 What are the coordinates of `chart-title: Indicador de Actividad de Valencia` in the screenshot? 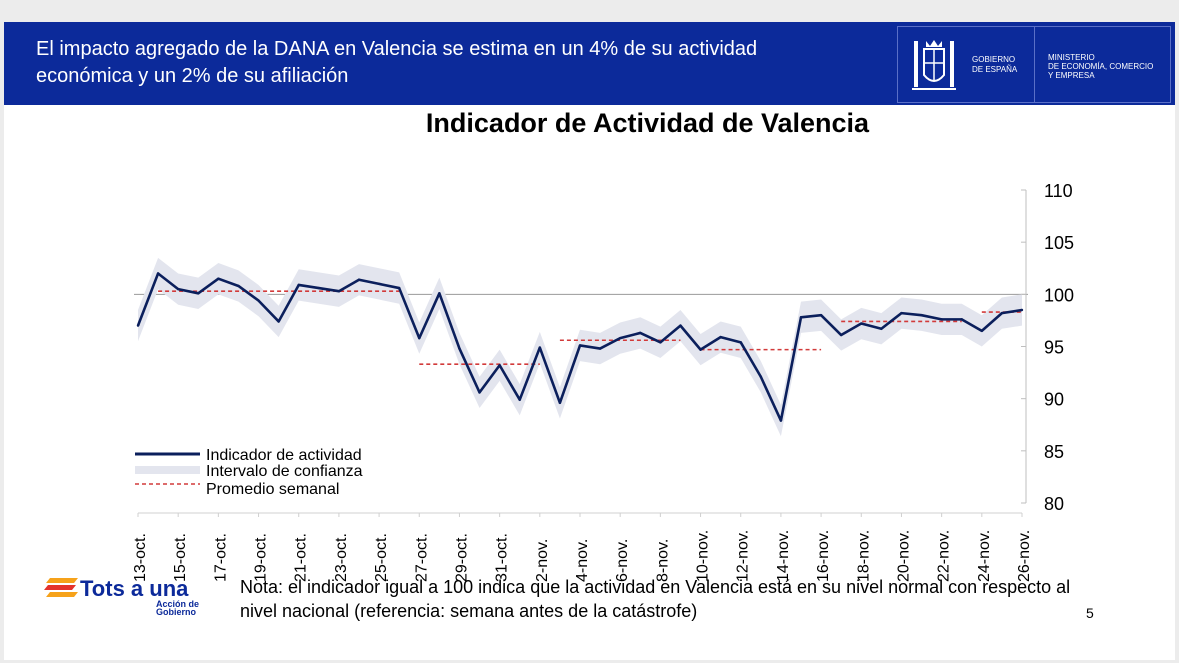 It's located at (647, 123).